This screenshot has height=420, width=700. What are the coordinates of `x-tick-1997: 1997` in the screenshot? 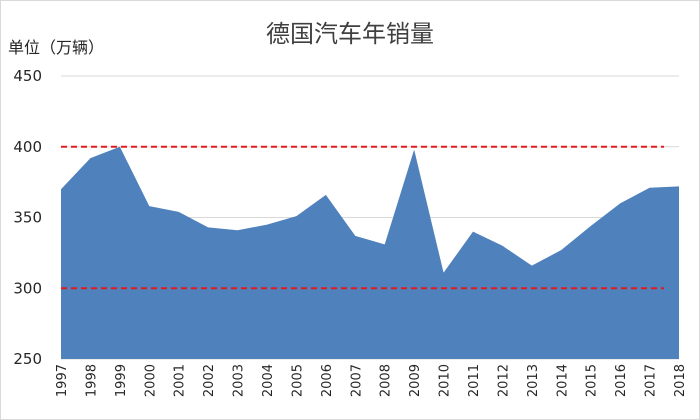 It's located at (62, 380).